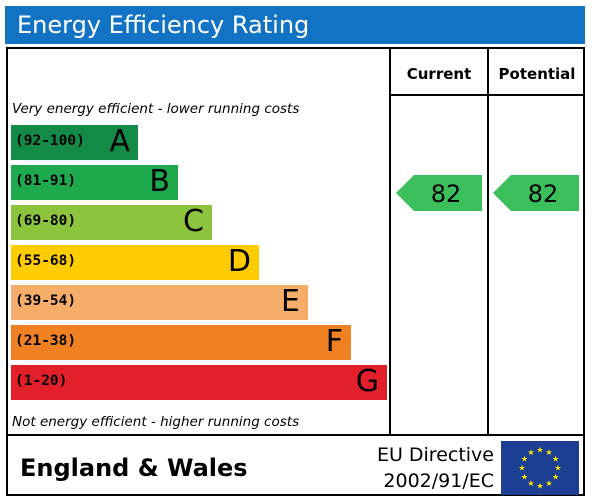 The height and width of the screenshot is (500, 597). Describe the element at coordinates (181, 342) in the screenshot. I see `band-f: (21-38) F` at that location.